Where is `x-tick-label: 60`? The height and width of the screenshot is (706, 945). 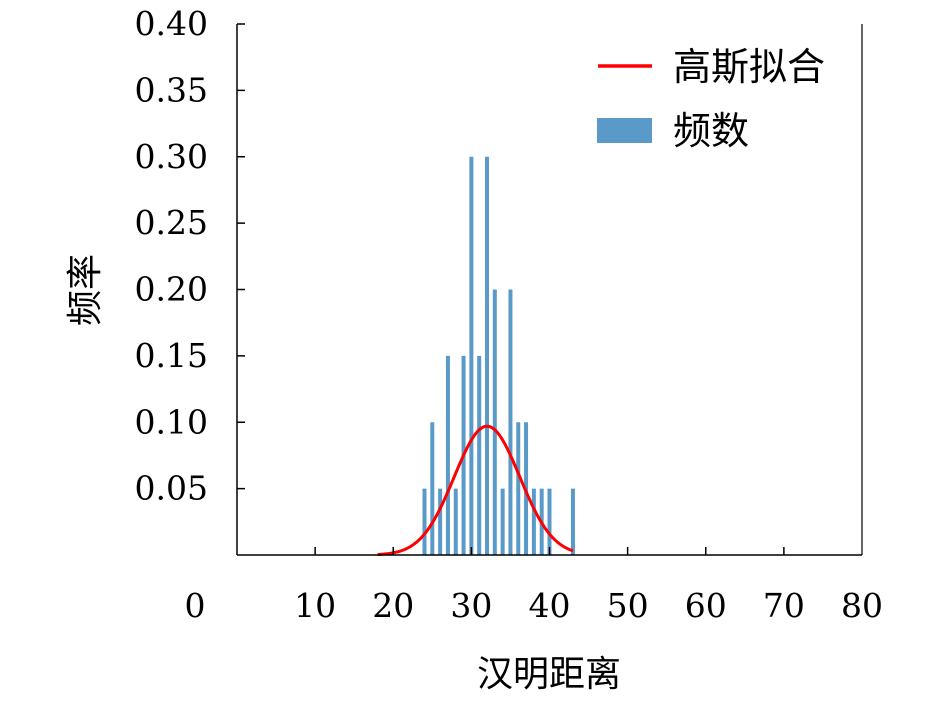
x-tick-label: 60 is located at coordinates (706, 605).